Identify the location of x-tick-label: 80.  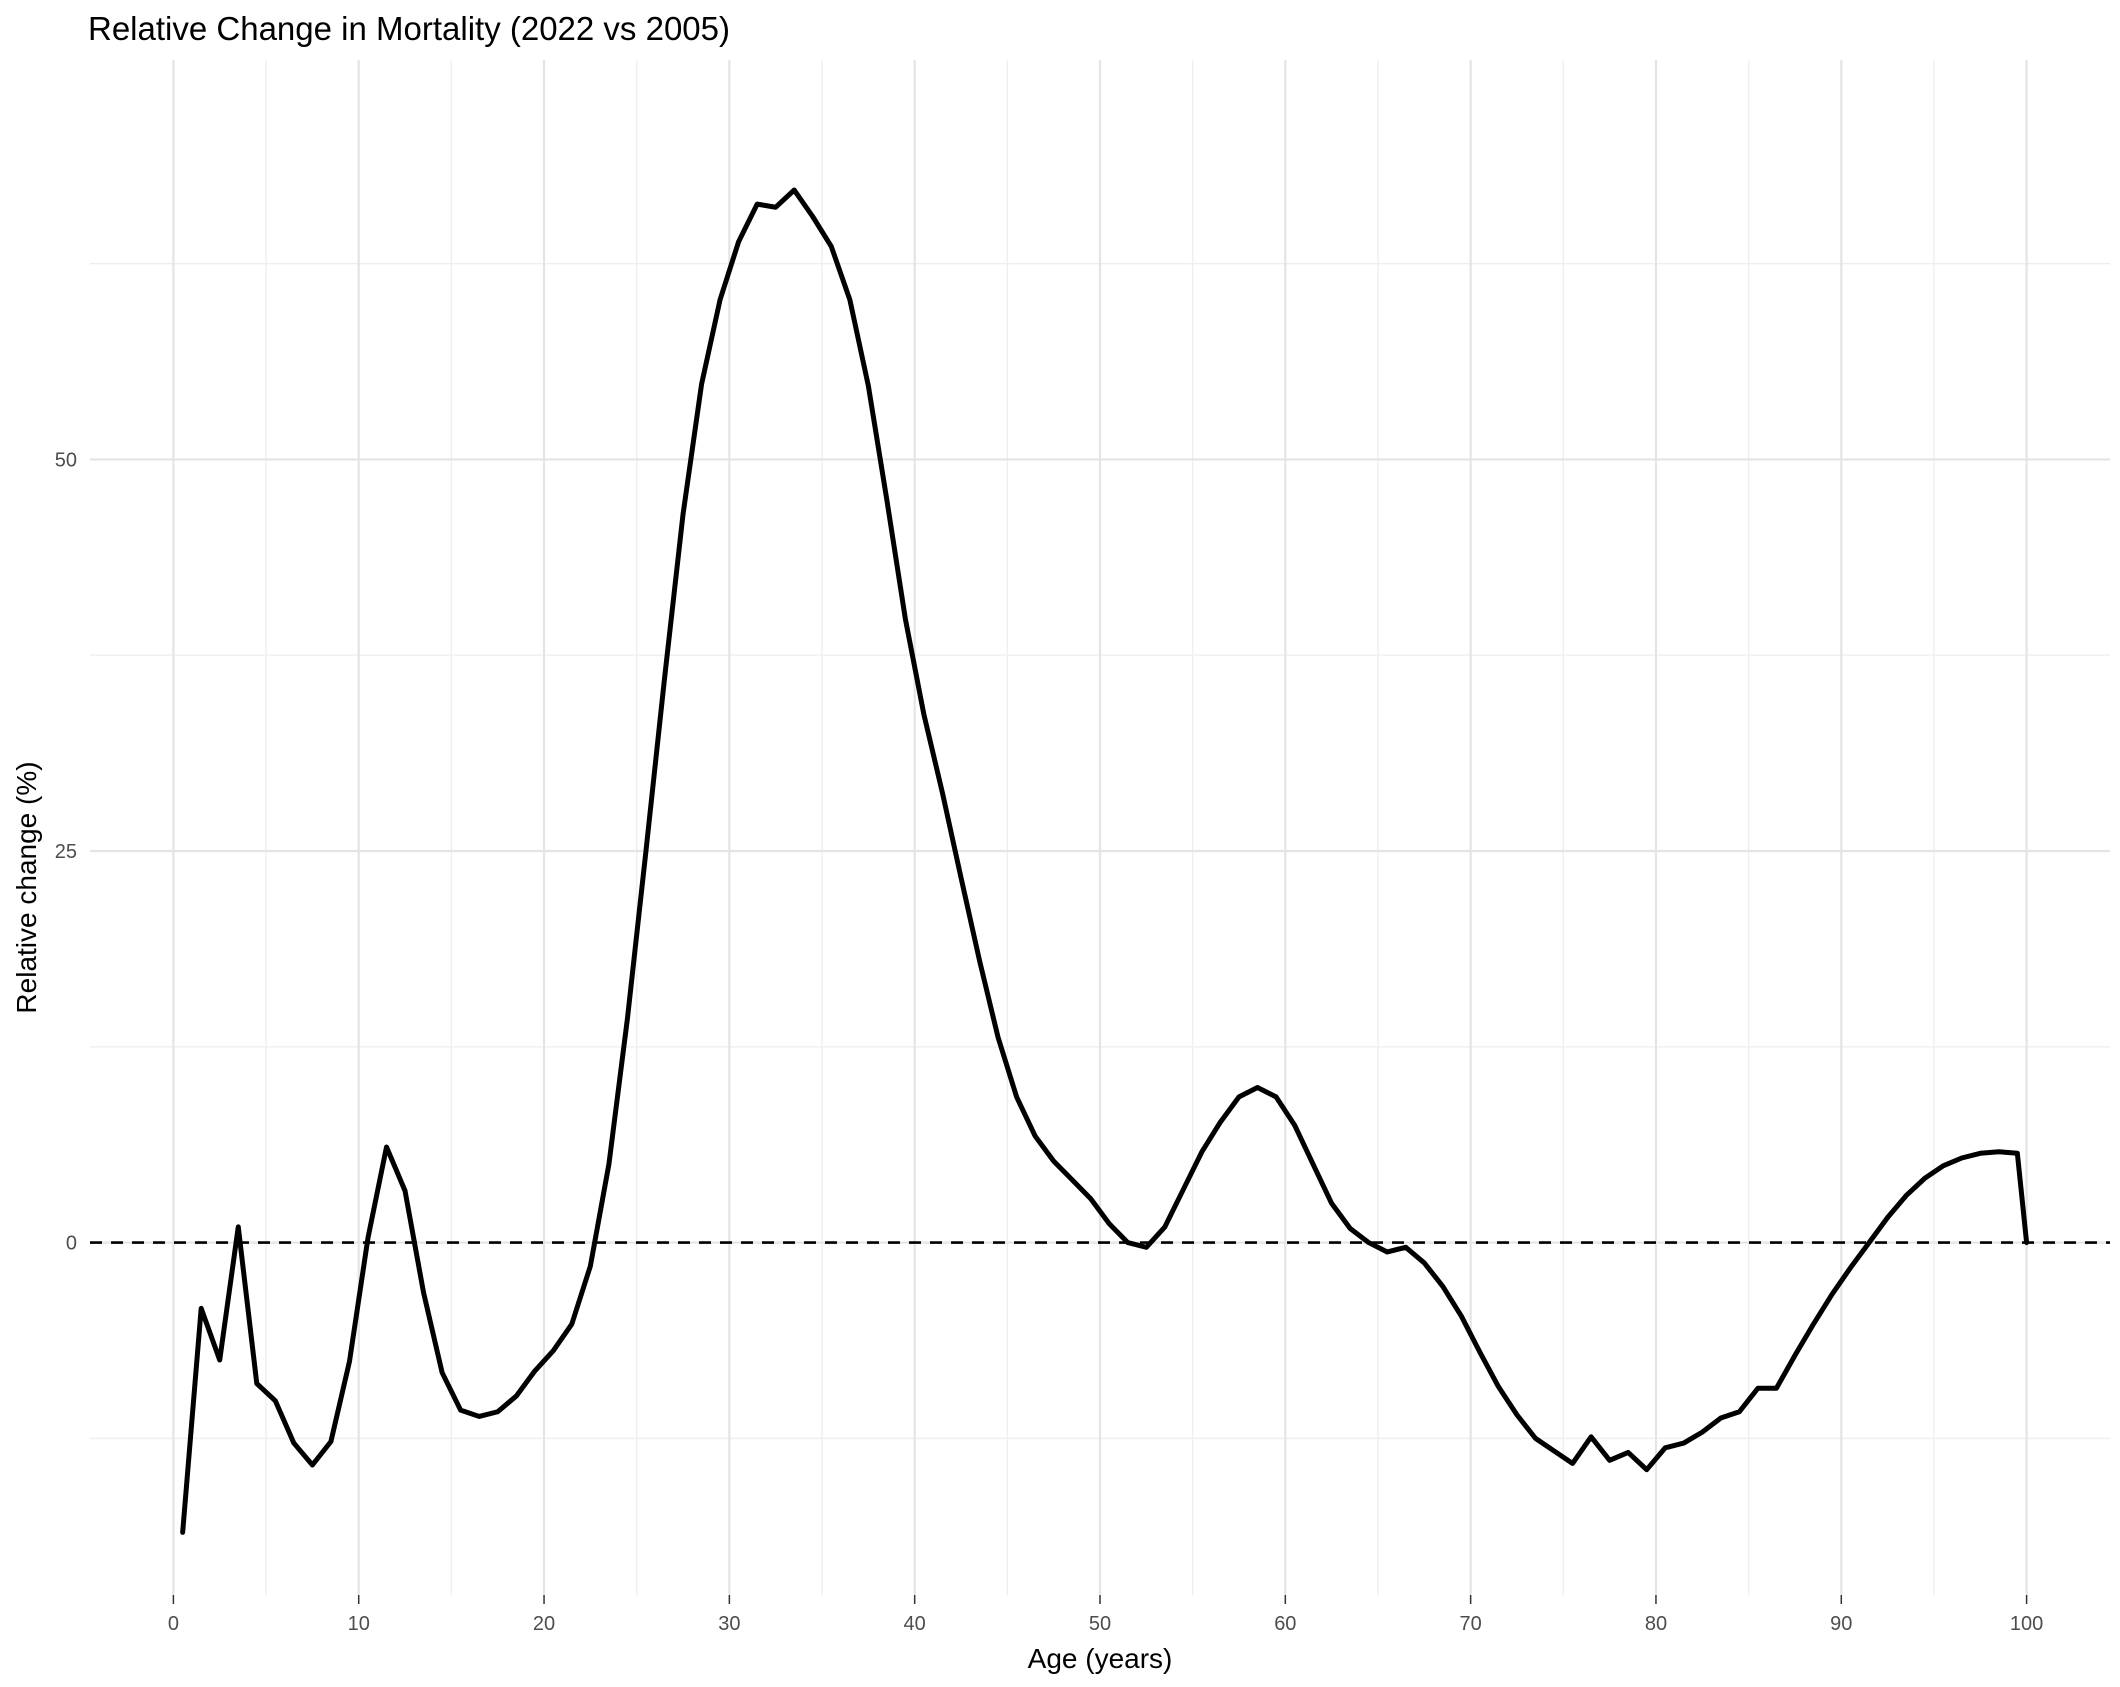
(1656, 1624).